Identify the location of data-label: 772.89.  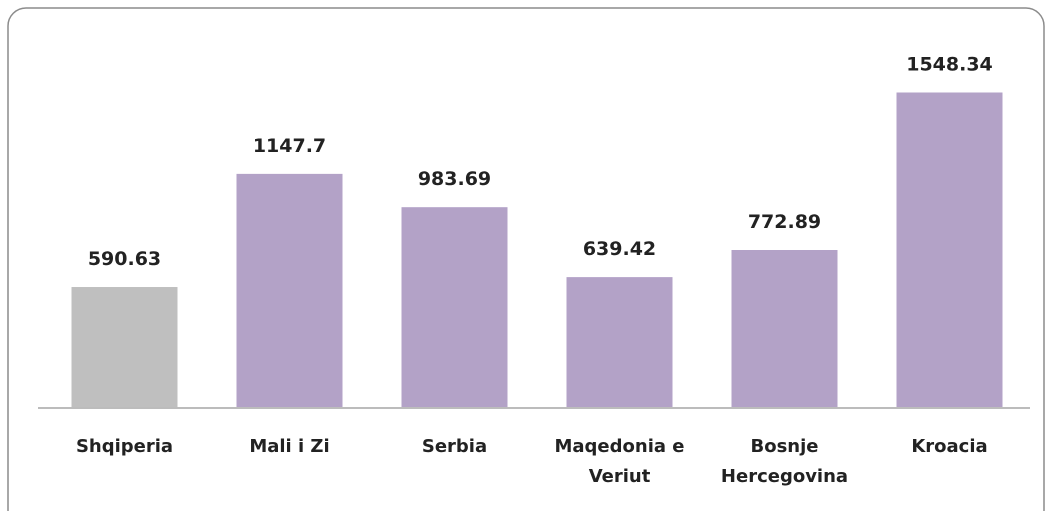
(784, 222).